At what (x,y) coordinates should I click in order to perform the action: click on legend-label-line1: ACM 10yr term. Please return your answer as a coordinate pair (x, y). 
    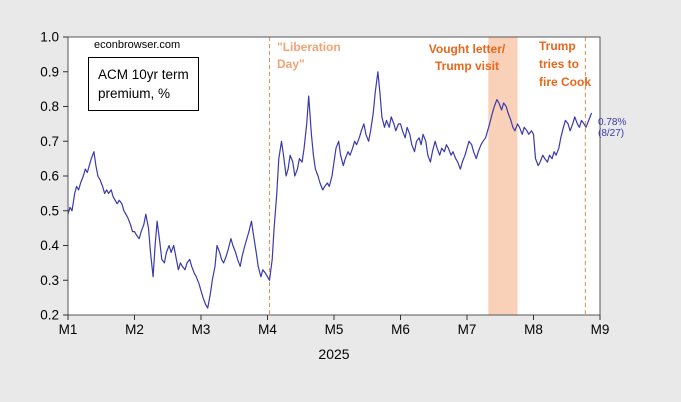
    Looking at the image, I should click on (143, 74).